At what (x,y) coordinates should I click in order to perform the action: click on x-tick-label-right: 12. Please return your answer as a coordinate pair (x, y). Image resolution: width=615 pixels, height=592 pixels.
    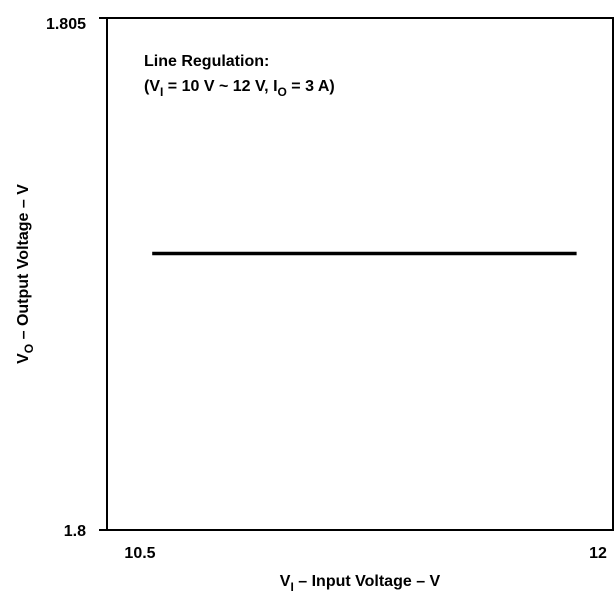
    Looking at the image, I should click on (598, 553).